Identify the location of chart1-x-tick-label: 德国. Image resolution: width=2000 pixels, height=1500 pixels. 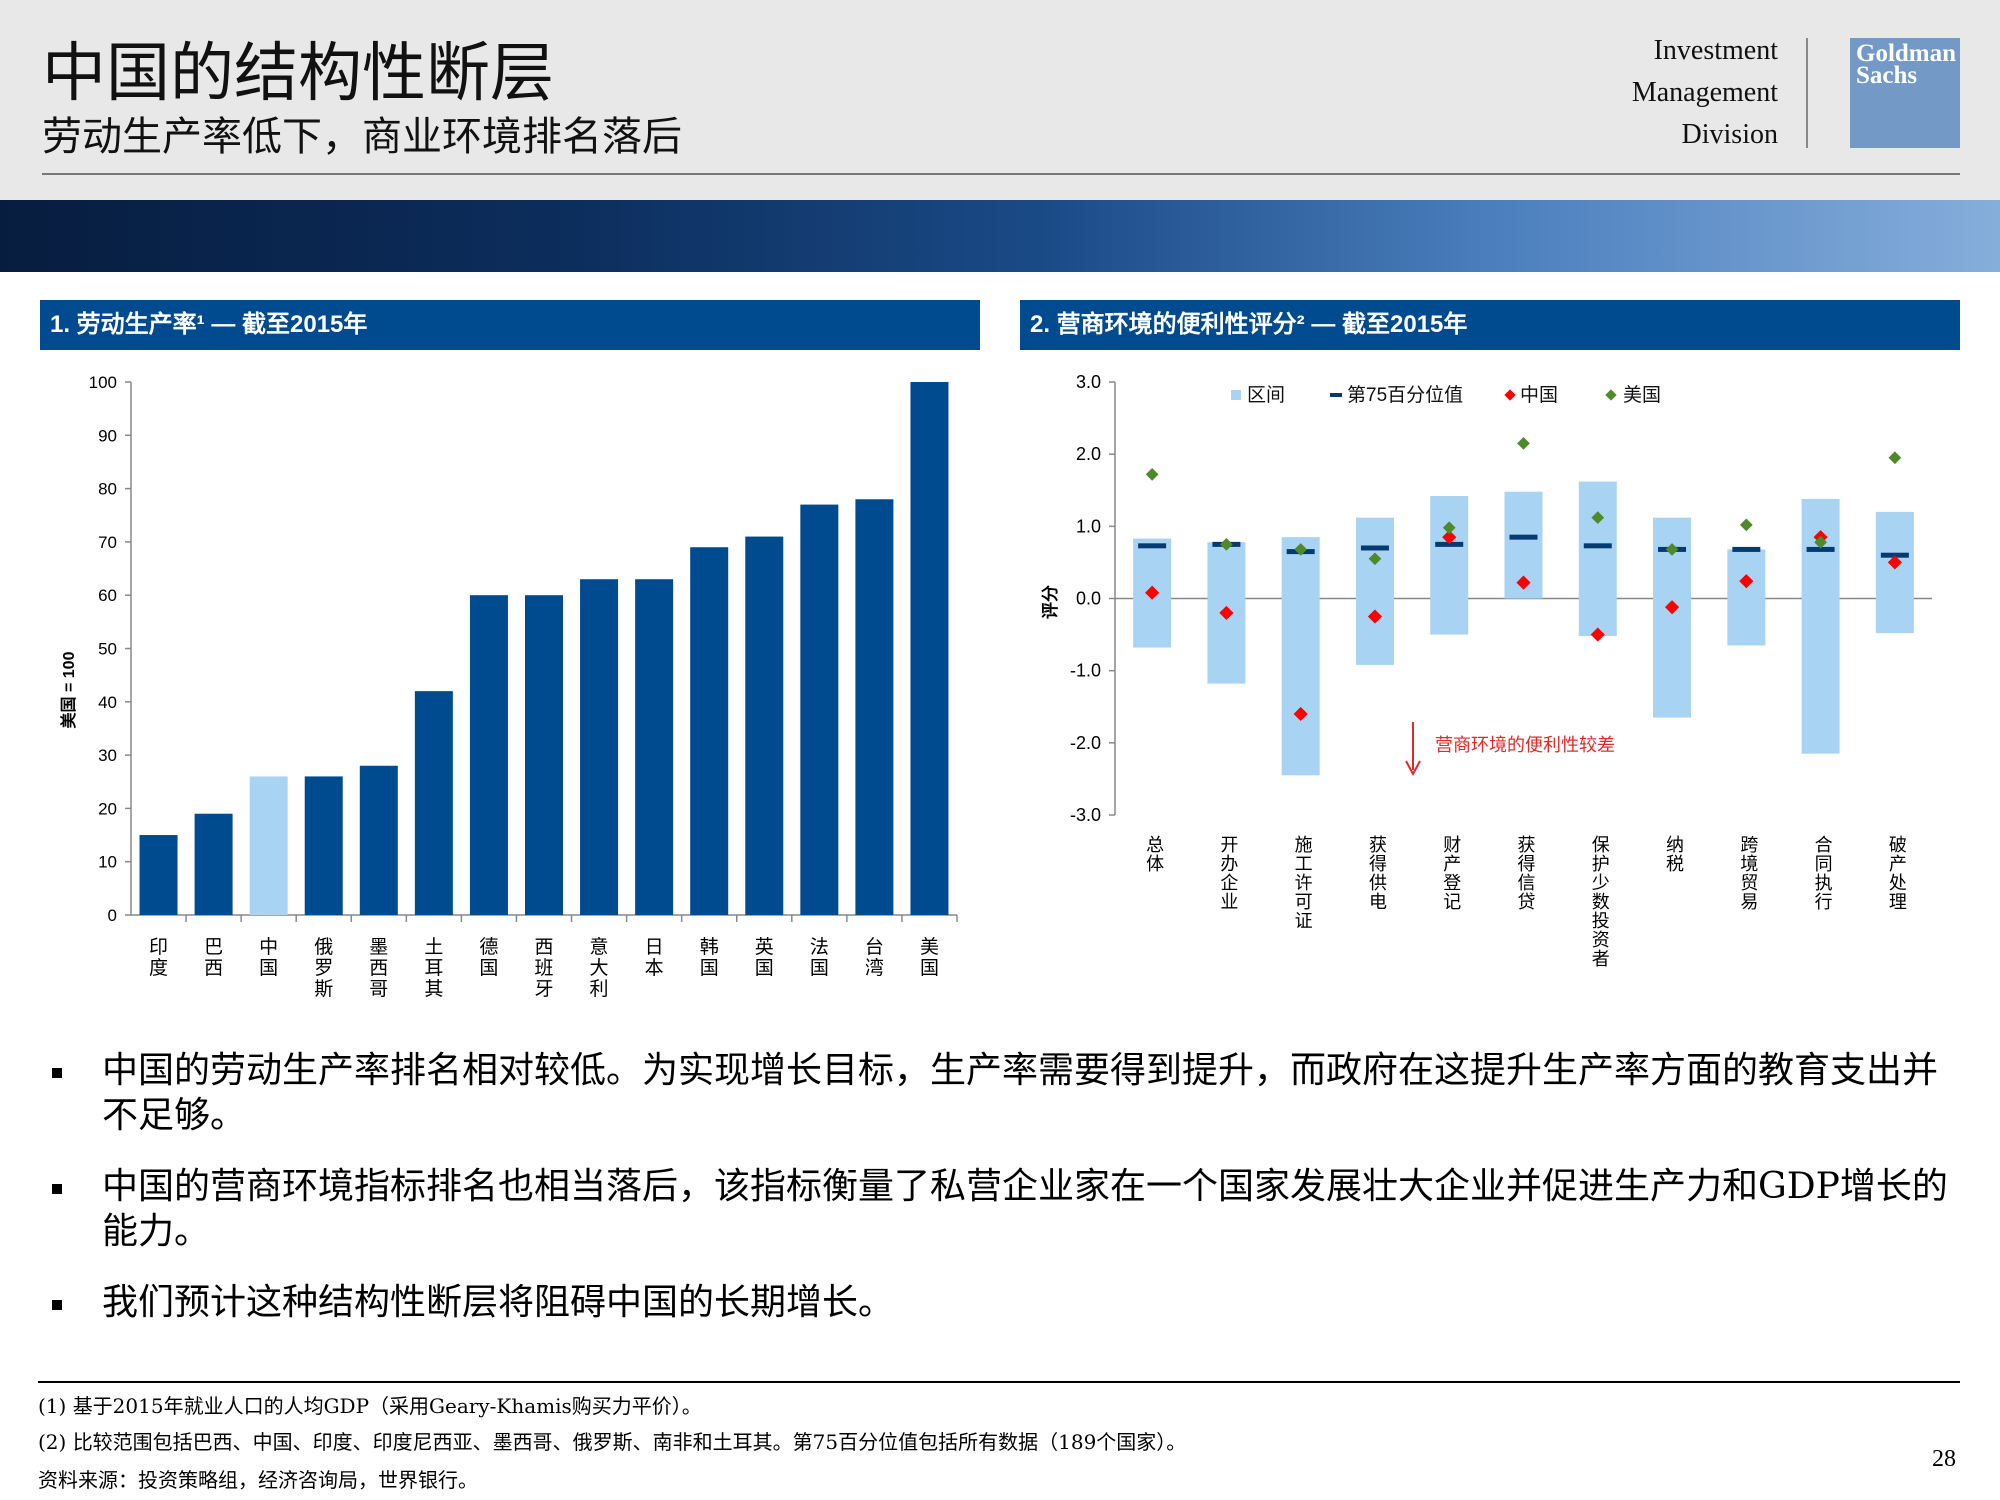
(488, 957).